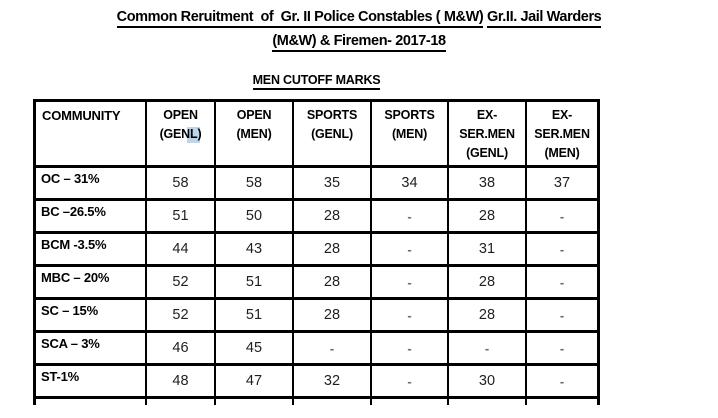  What do you see at coordinates (90, 282) in the screenshot?
I see `row-label-mbc: MBC – 20%` at bounding box center [90, 282].